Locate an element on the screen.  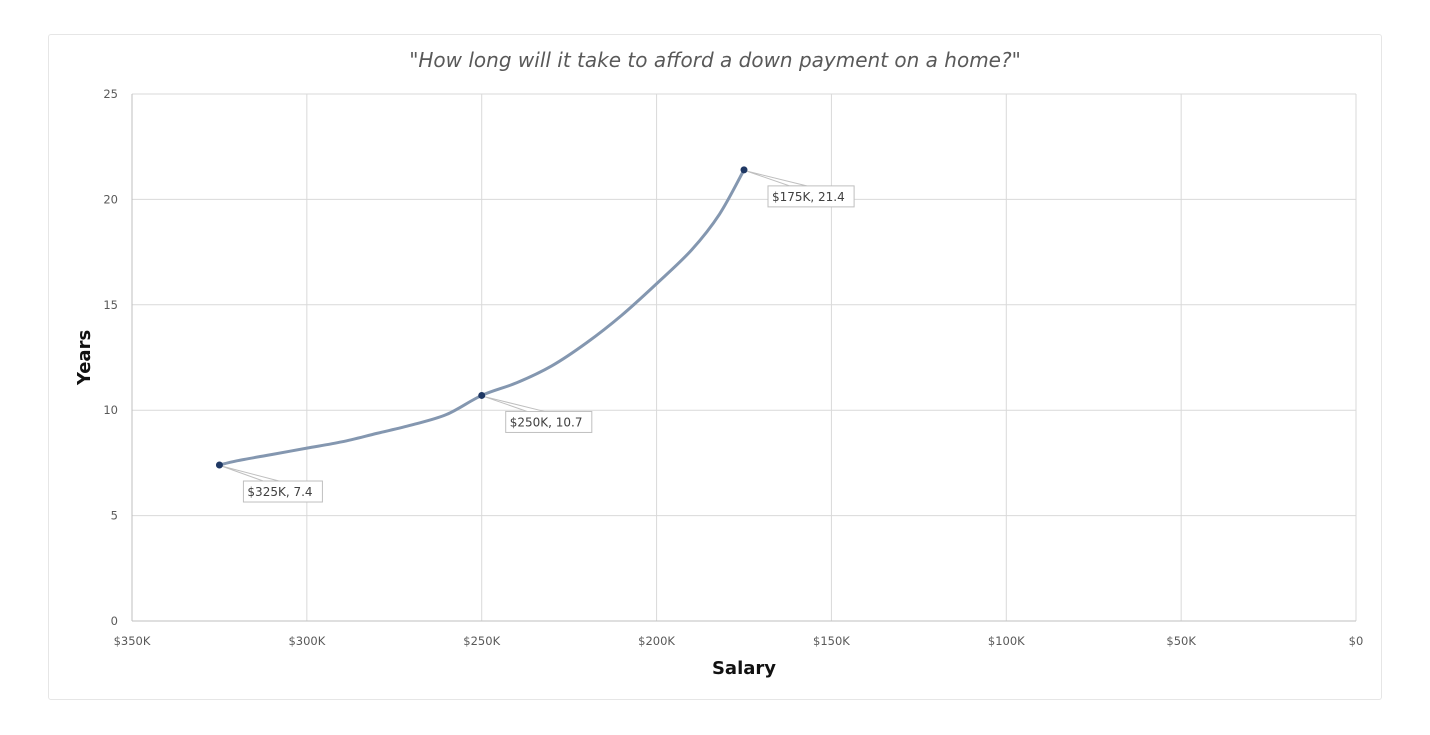
y-tick-label: 10 is located at coordinates (110, 410).